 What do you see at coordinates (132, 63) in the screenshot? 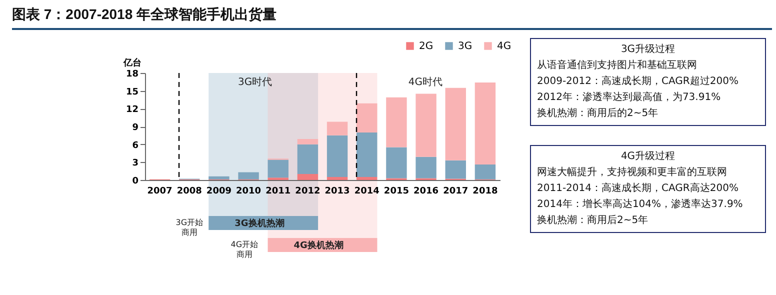
I see `y-axis-title: 亿台` at bounding box center [132, 63].